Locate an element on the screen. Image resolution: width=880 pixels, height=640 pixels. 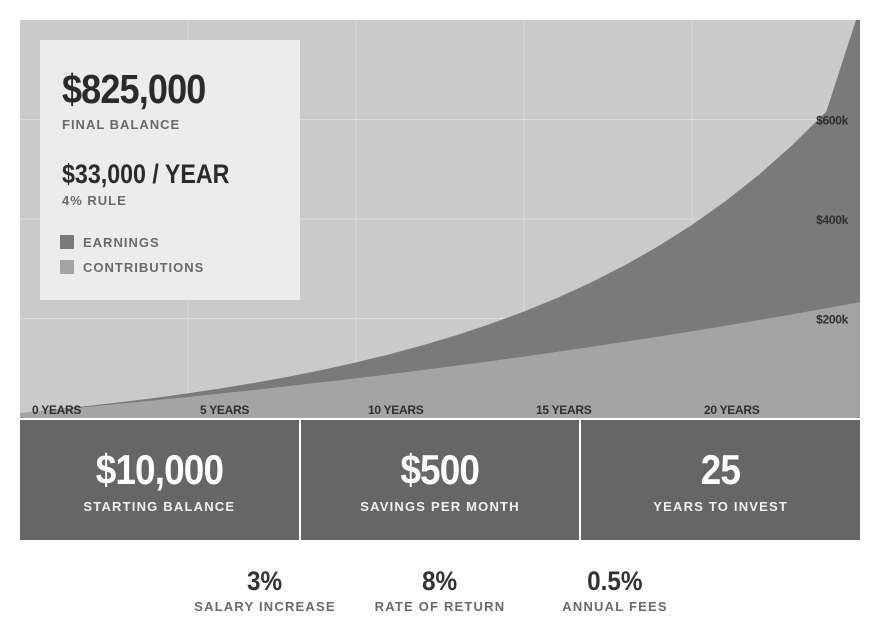
y-tick-label-400000: $400k is located at coordinates (832, 220).